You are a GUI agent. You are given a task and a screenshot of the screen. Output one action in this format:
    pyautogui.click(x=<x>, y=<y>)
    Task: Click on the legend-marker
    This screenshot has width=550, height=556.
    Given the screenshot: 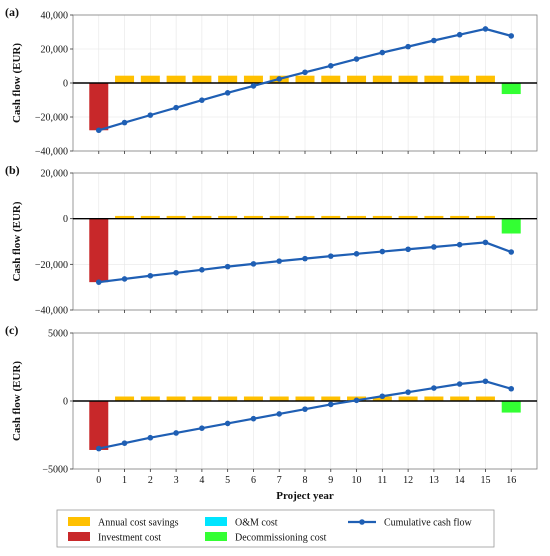 What is the action you would take?
    pyautogui.click(x=362, y=522)
    